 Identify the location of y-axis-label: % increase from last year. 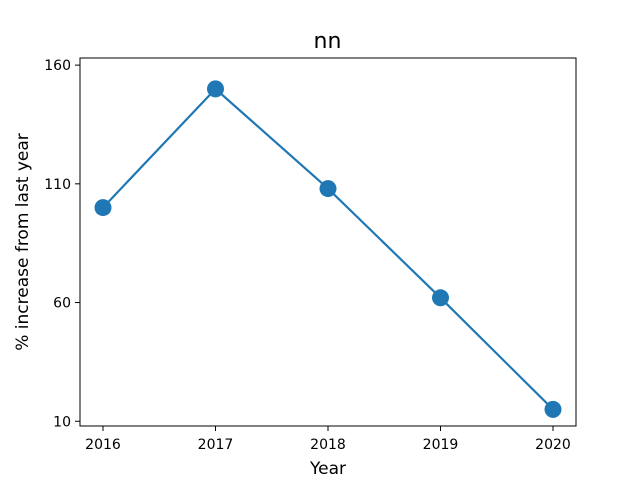
(23, 242).